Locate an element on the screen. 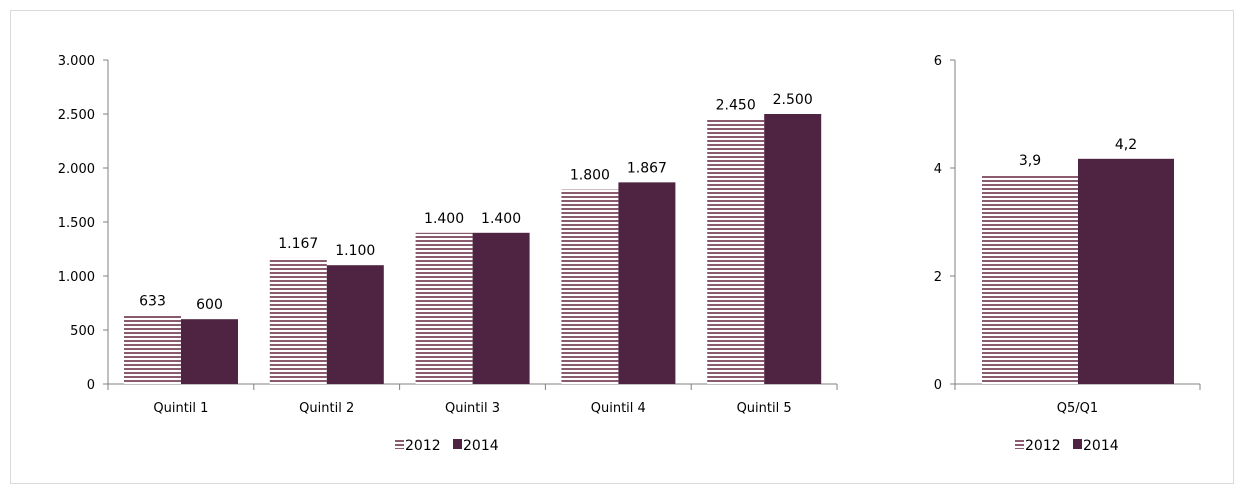 This screenshot has width=1245, height=494. data-label: 600 is located at coordinates (209, 305).